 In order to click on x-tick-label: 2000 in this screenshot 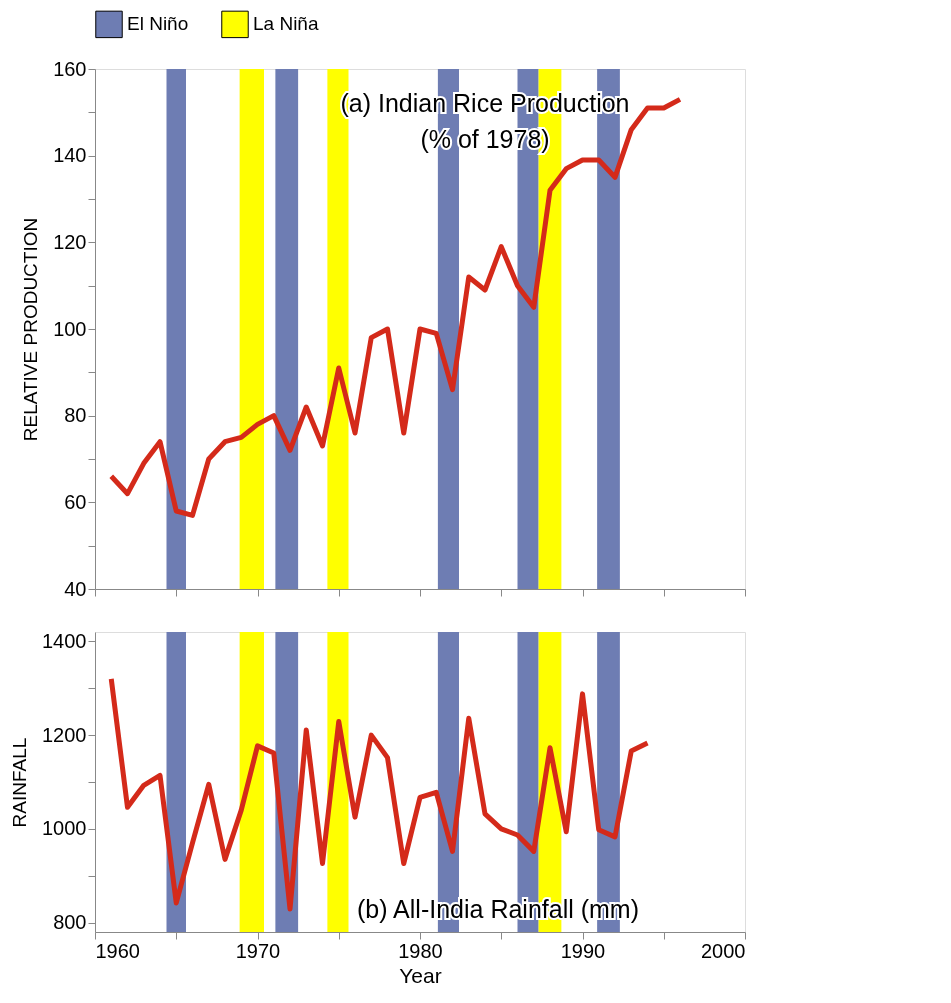, I will do `click(723, 950)`.